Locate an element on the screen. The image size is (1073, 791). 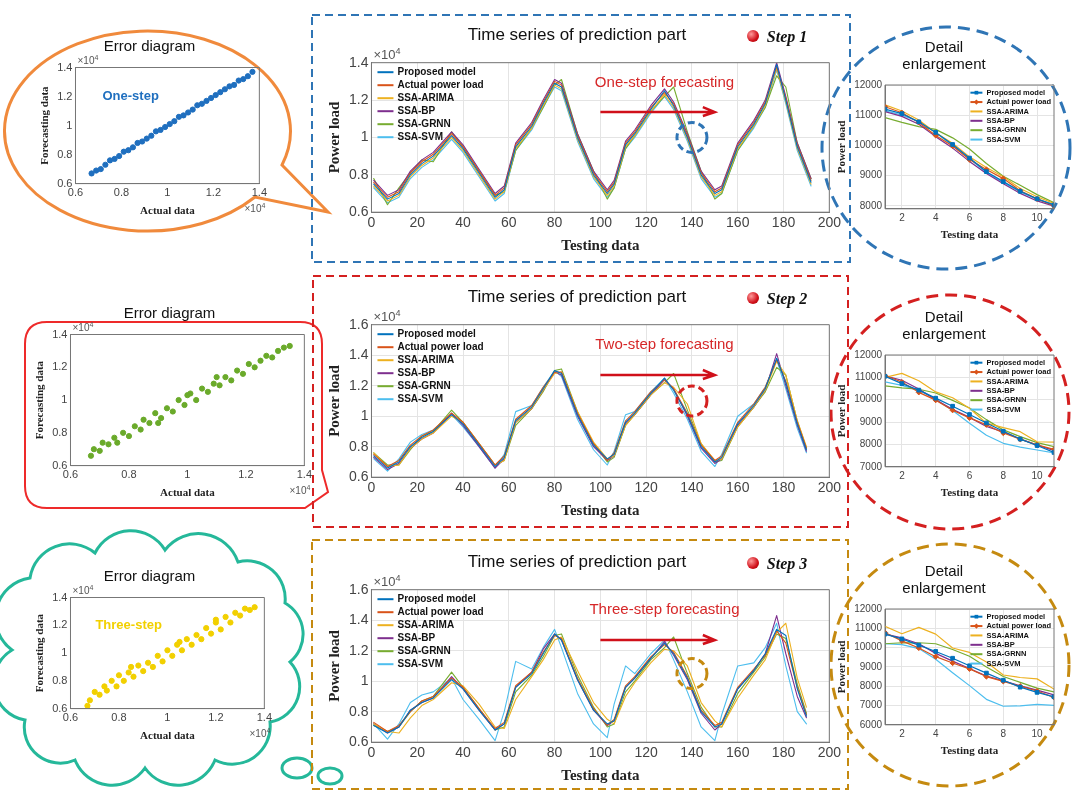
x-tick-label: 80 is located at coordinates (554, 752).